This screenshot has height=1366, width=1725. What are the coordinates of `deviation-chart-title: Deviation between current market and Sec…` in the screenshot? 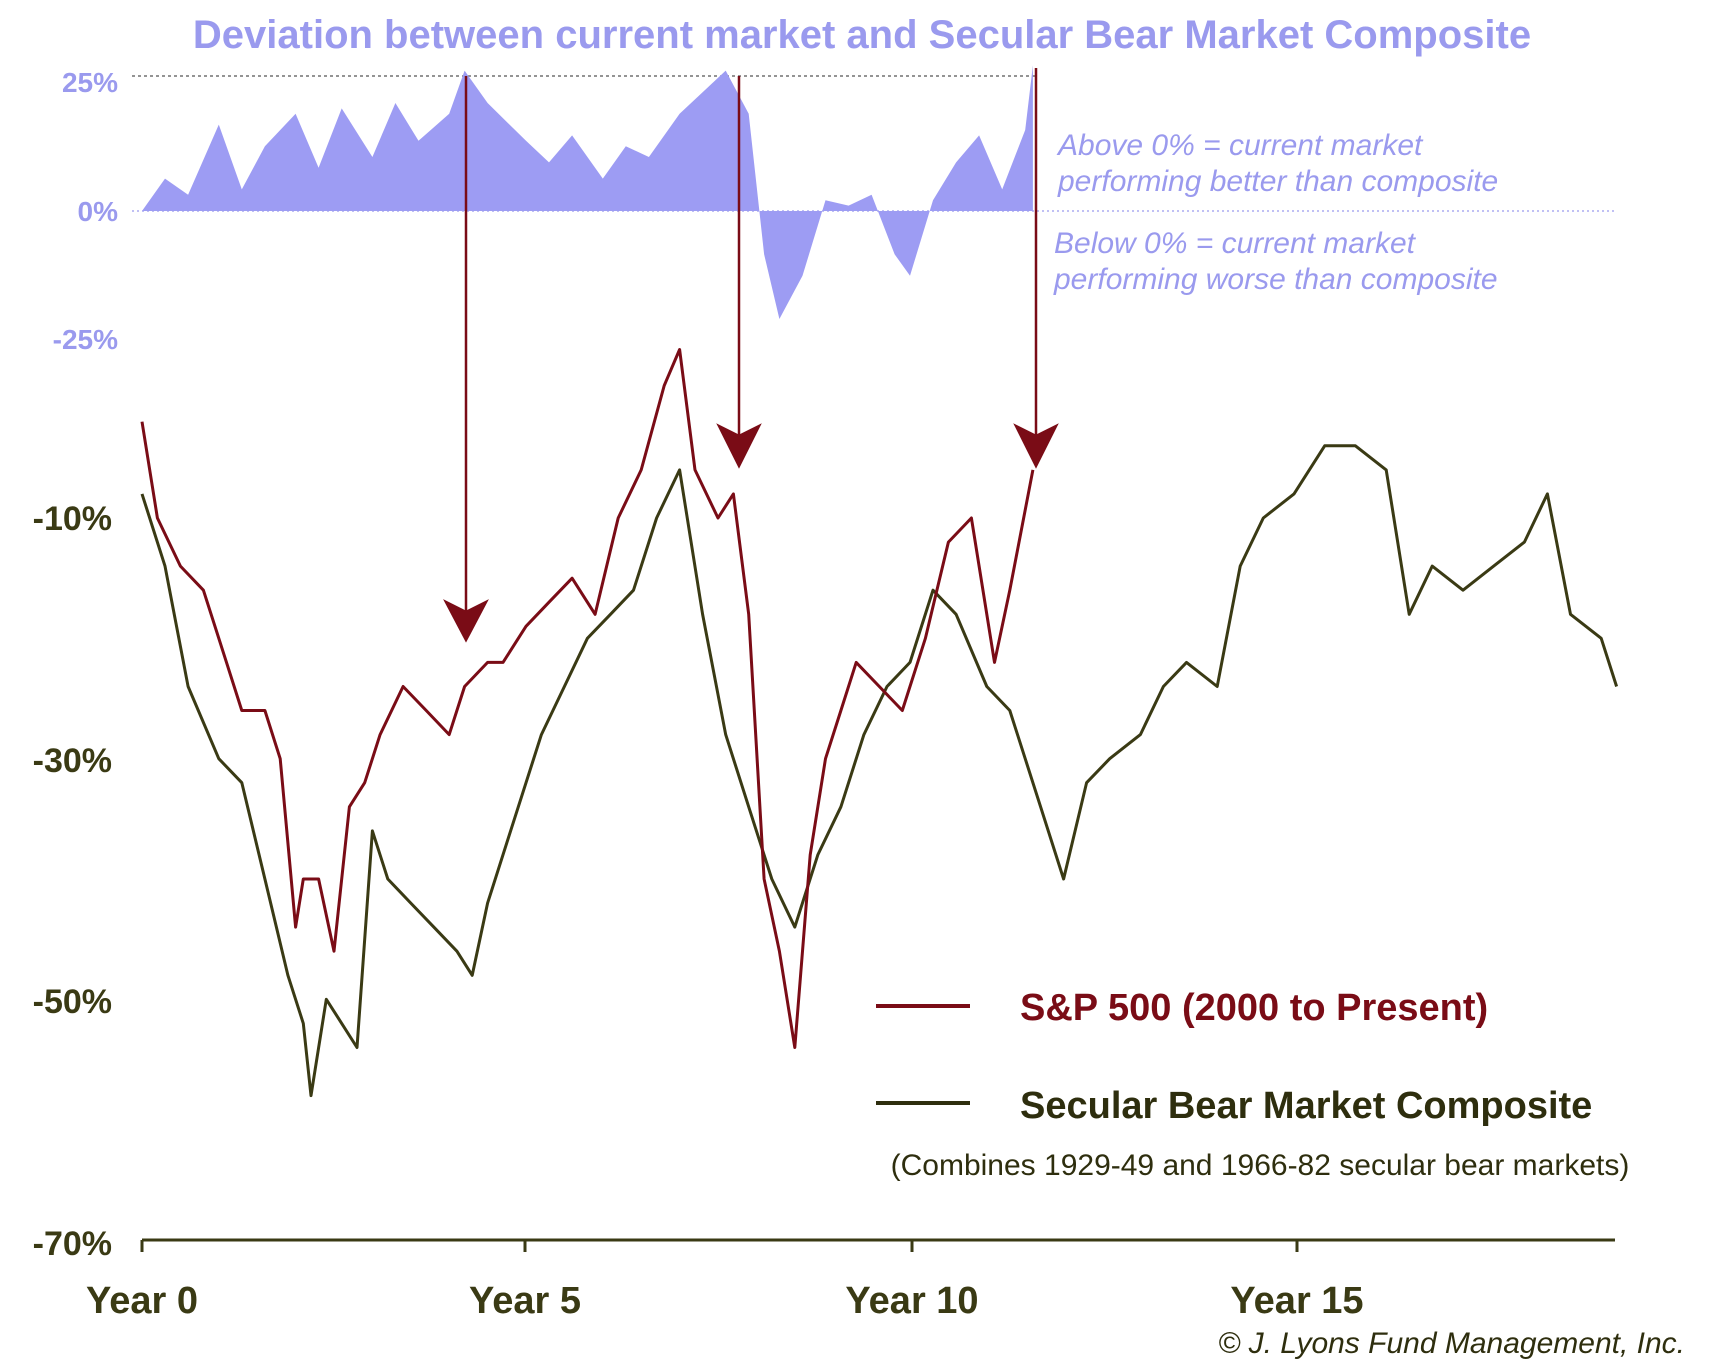 It's located at (862, 35).